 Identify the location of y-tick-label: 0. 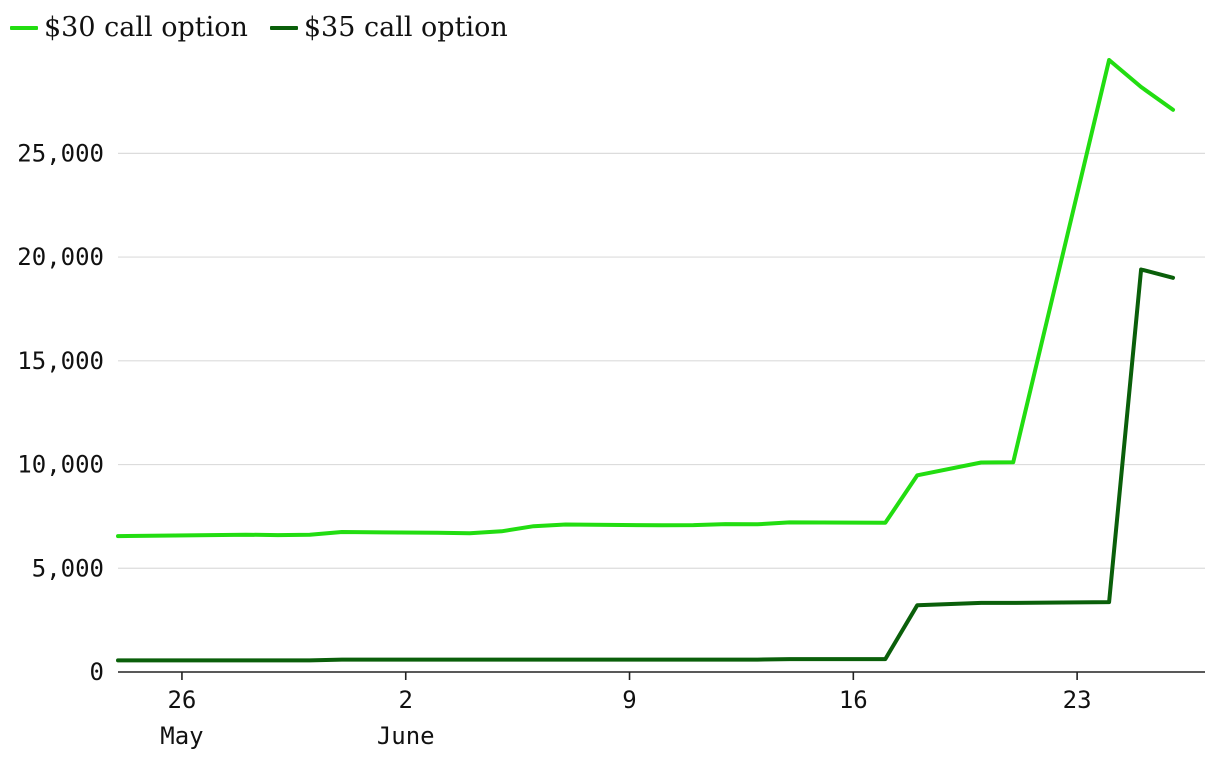
(97, 672).